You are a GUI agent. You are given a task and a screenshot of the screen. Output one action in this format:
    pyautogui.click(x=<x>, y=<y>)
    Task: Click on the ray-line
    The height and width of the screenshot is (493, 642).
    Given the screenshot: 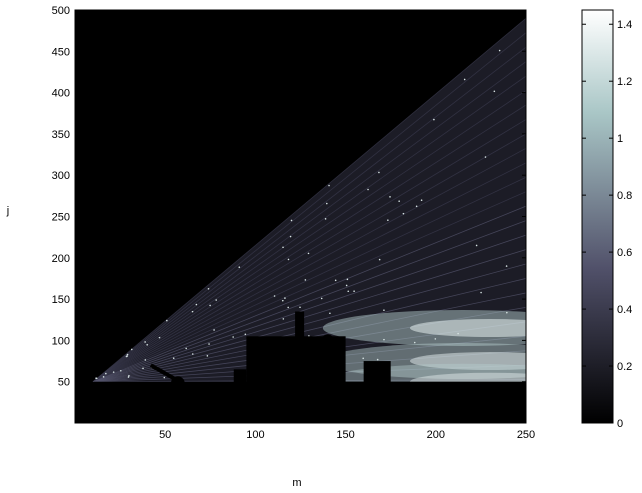 What is the action you would take?
    pyautogui.click(x=309, y=330)
    